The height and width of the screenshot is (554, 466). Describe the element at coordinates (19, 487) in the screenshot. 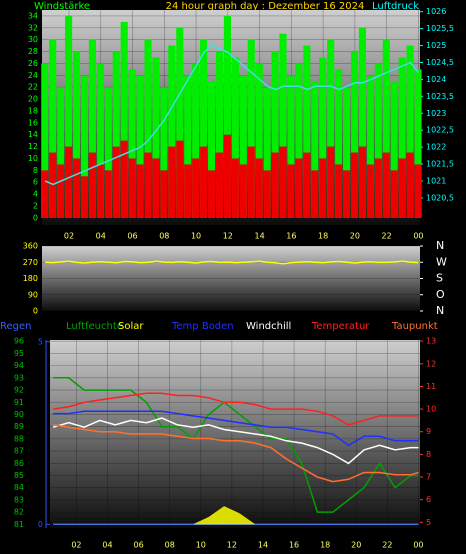

I see `y-tick-label: 84` at that location.